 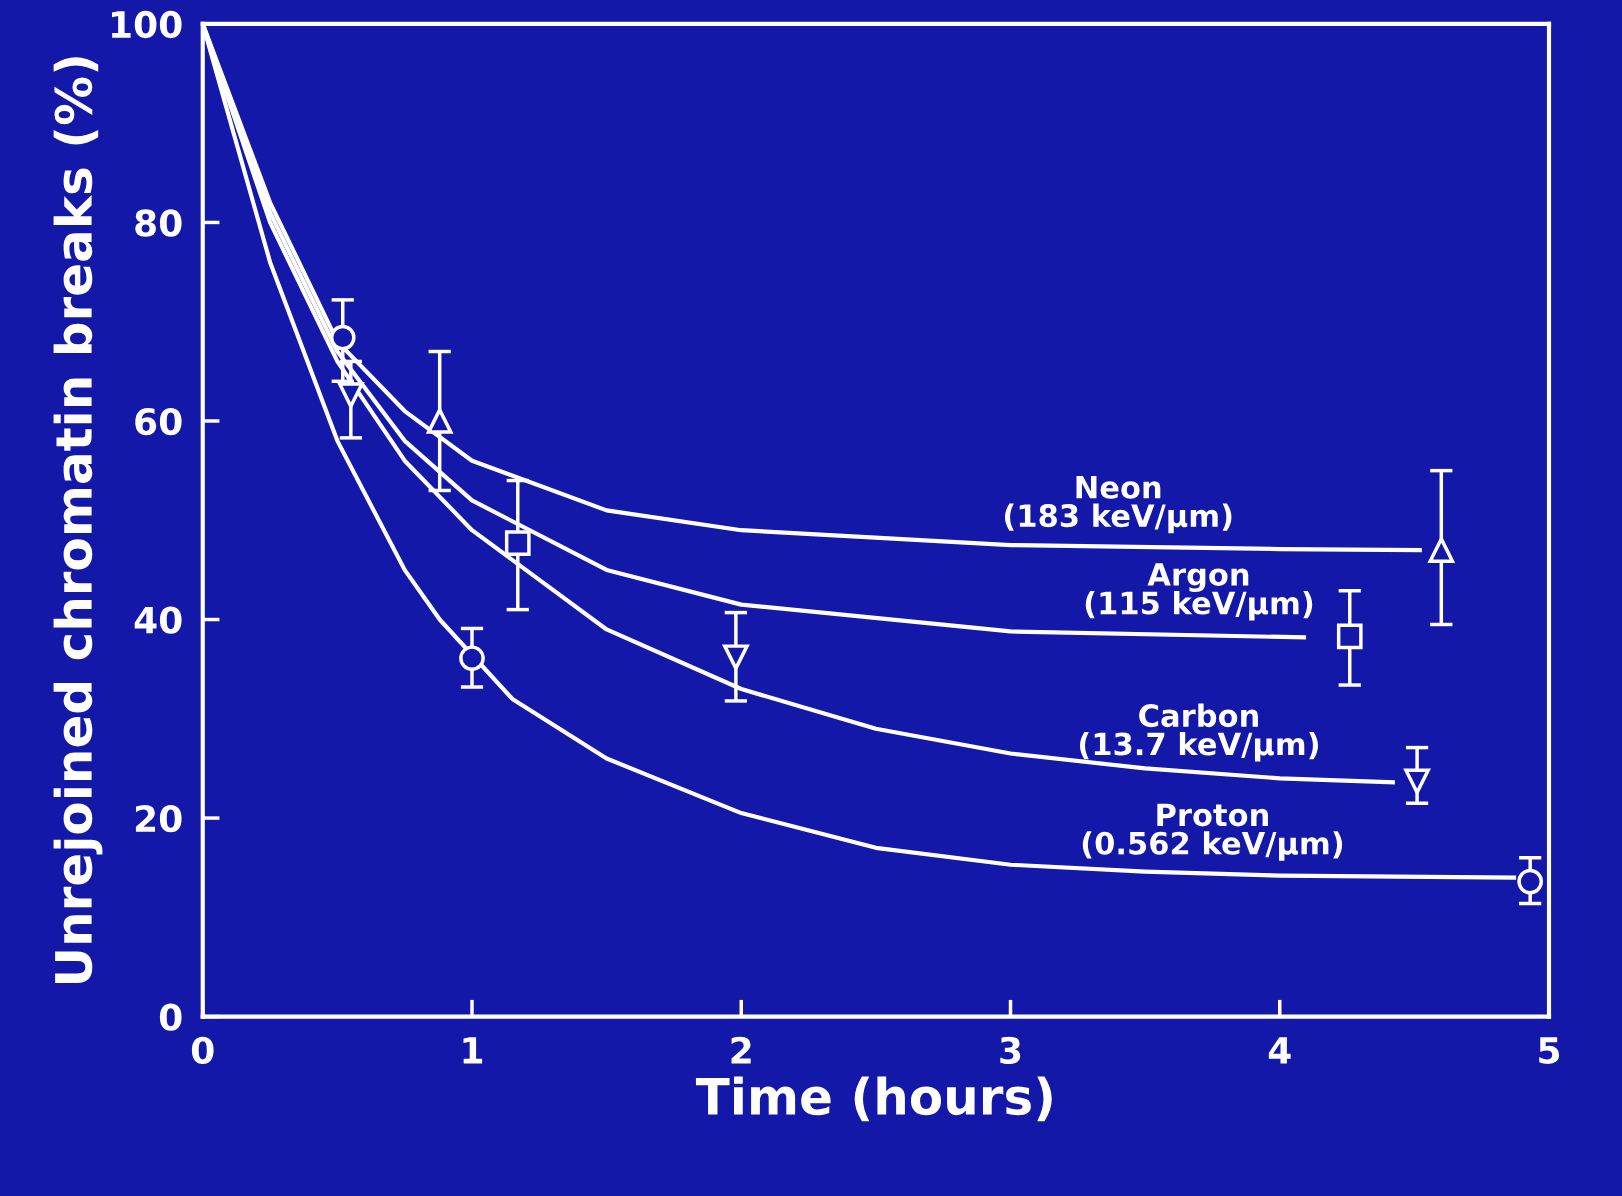 I want to click on y-tick-label: 60, so click(x=158, y=421).